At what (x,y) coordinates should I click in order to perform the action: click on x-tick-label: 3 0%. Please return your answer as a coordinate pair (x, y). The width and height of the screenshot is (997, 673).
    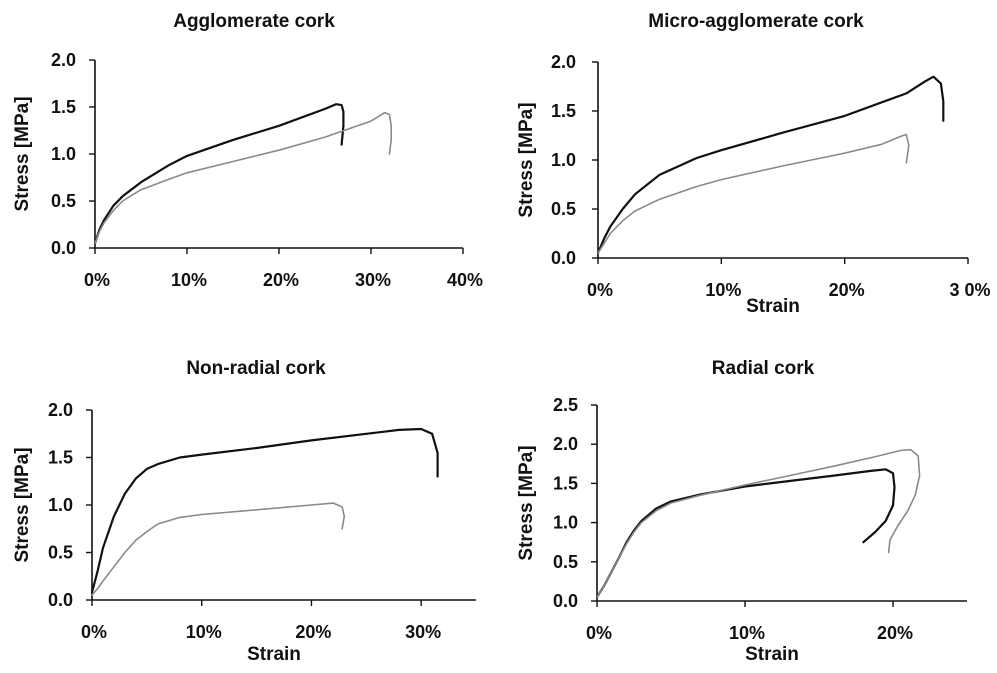
    Looking at the image, I should click on (969, 290).